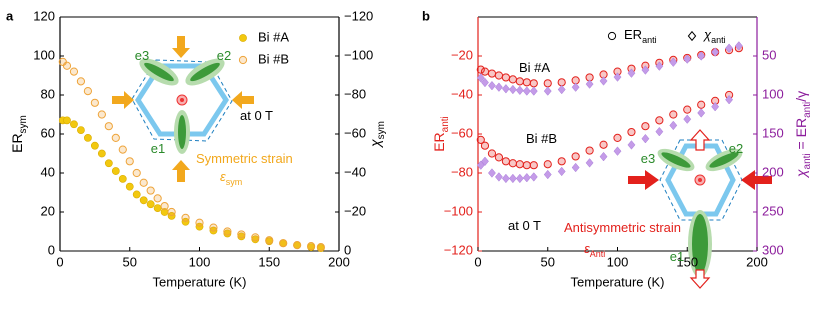 The height and width of the screenshot is (315, 817). I want to click on hexagon, so click(700, 180).